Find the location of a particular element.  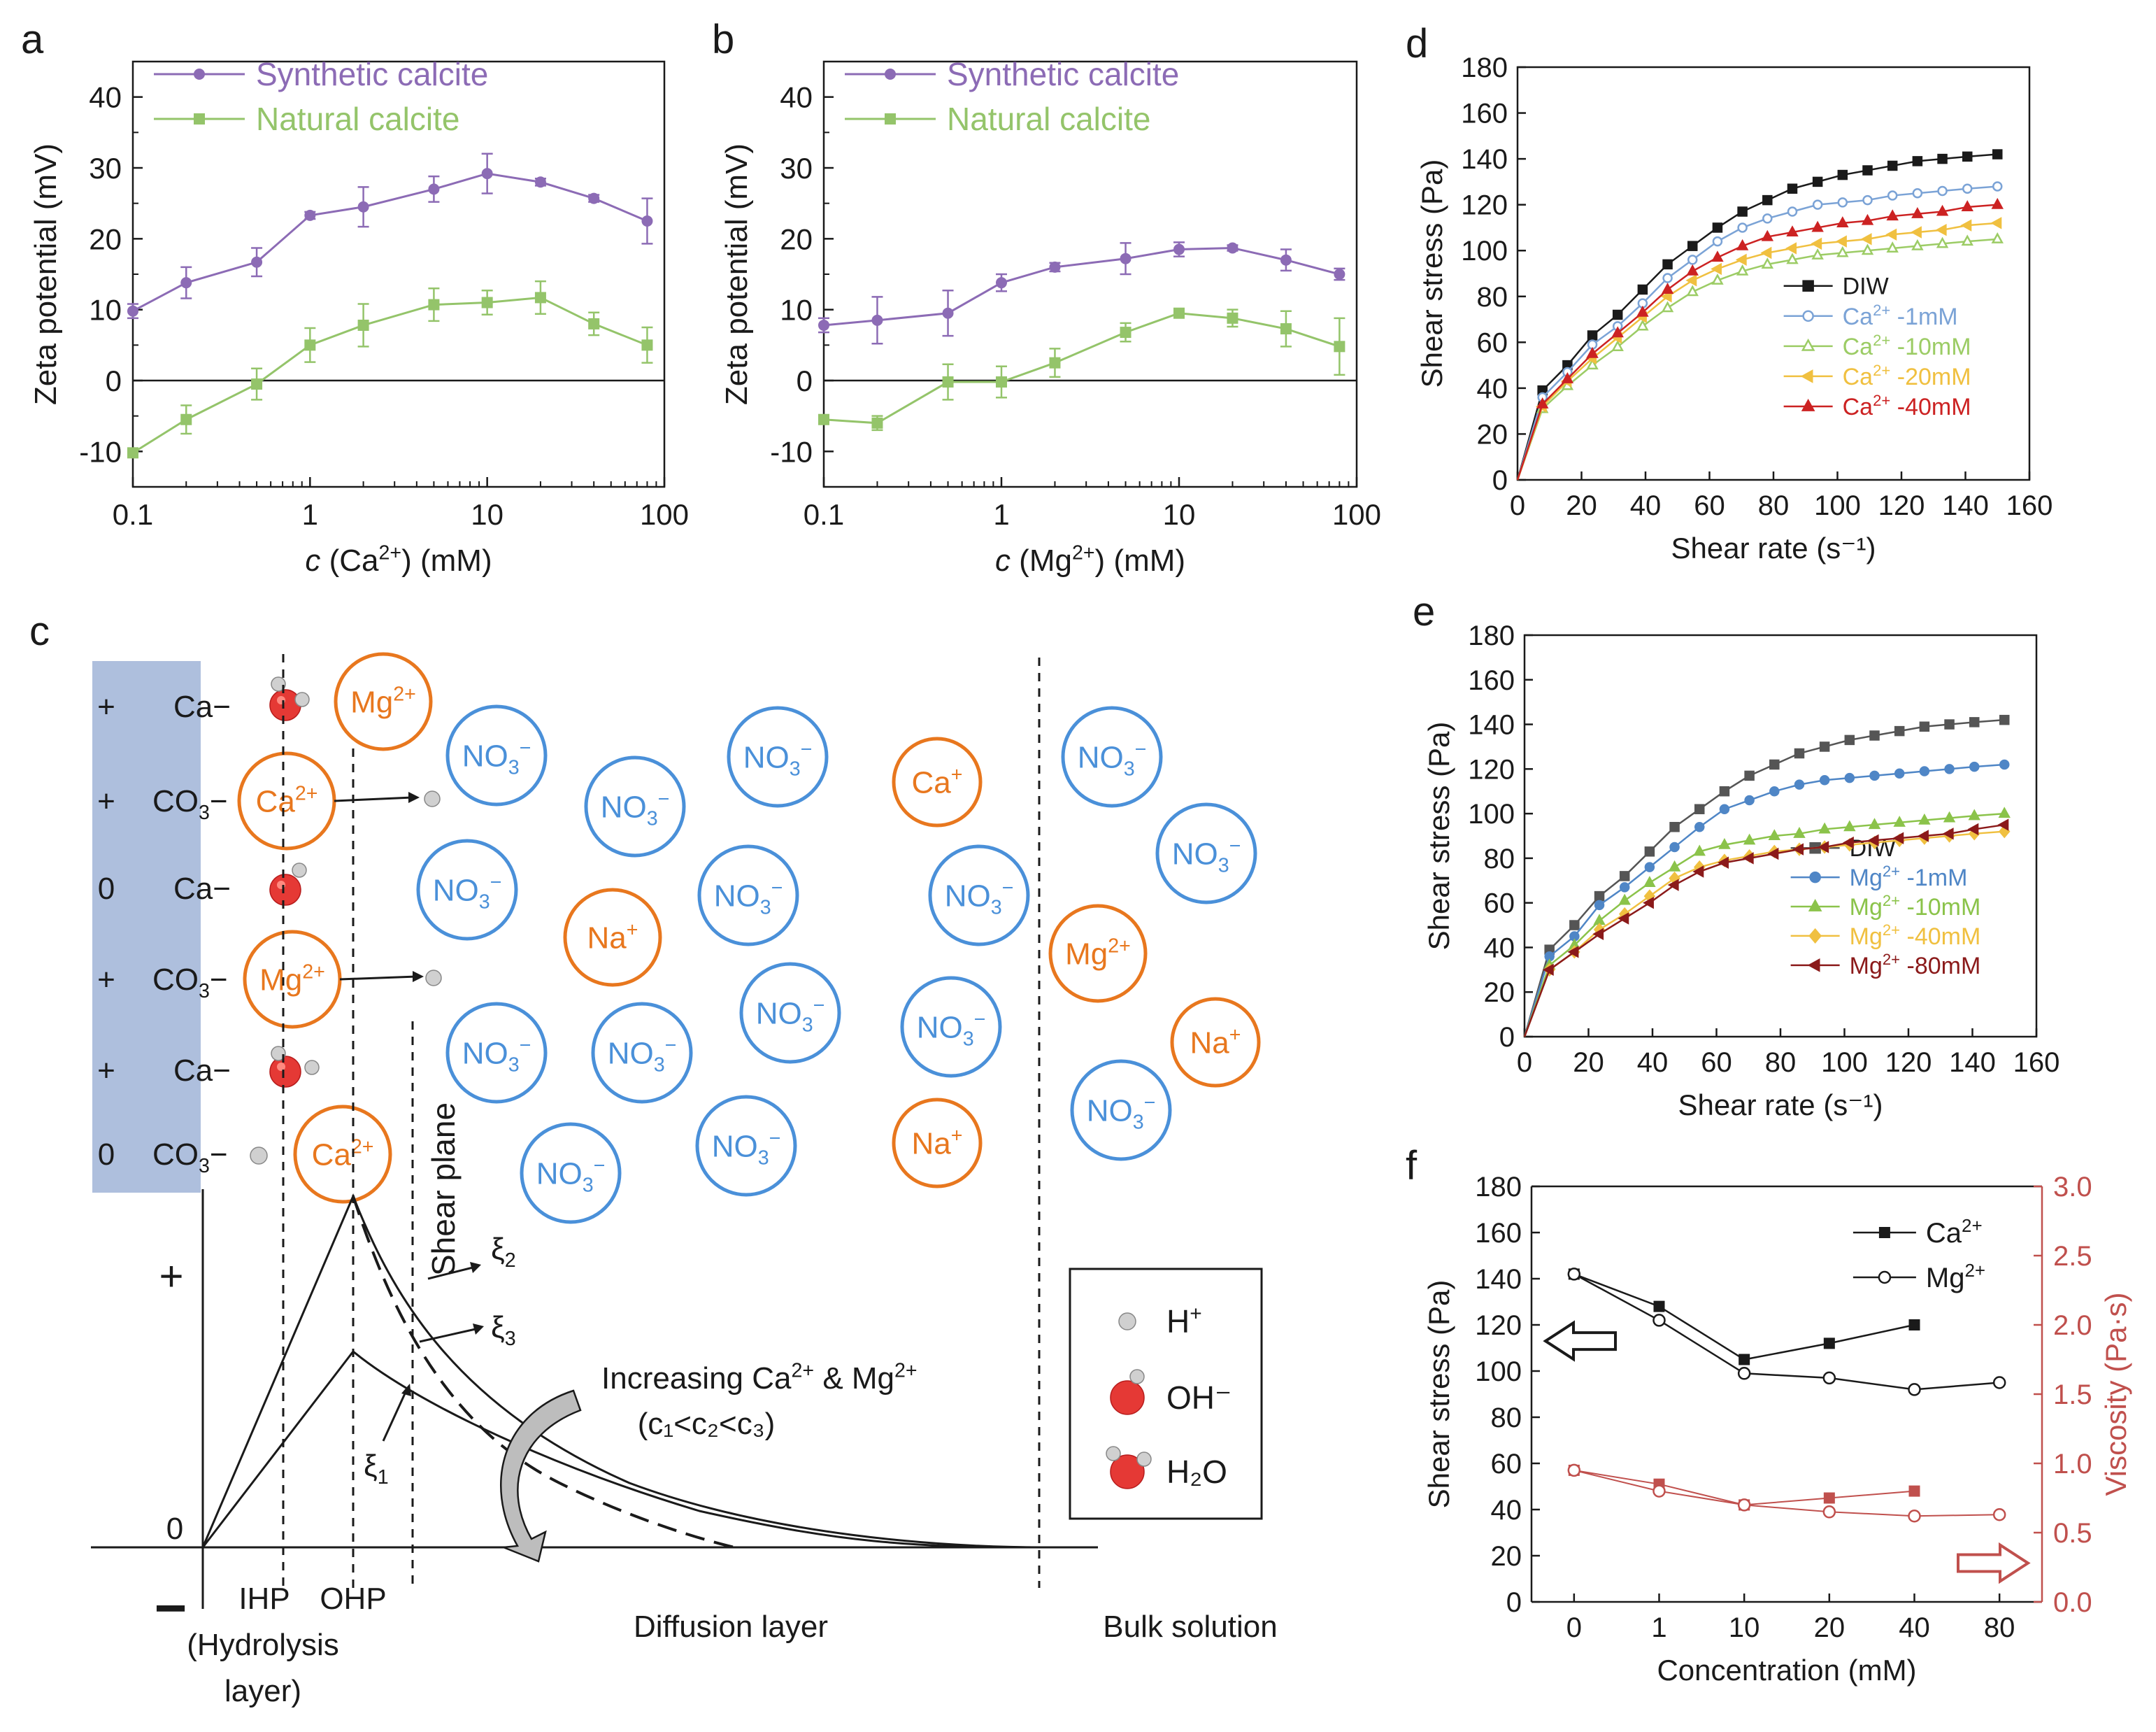

shear-plane-label-part: Shear plane is located at coordinates (443, 1189).